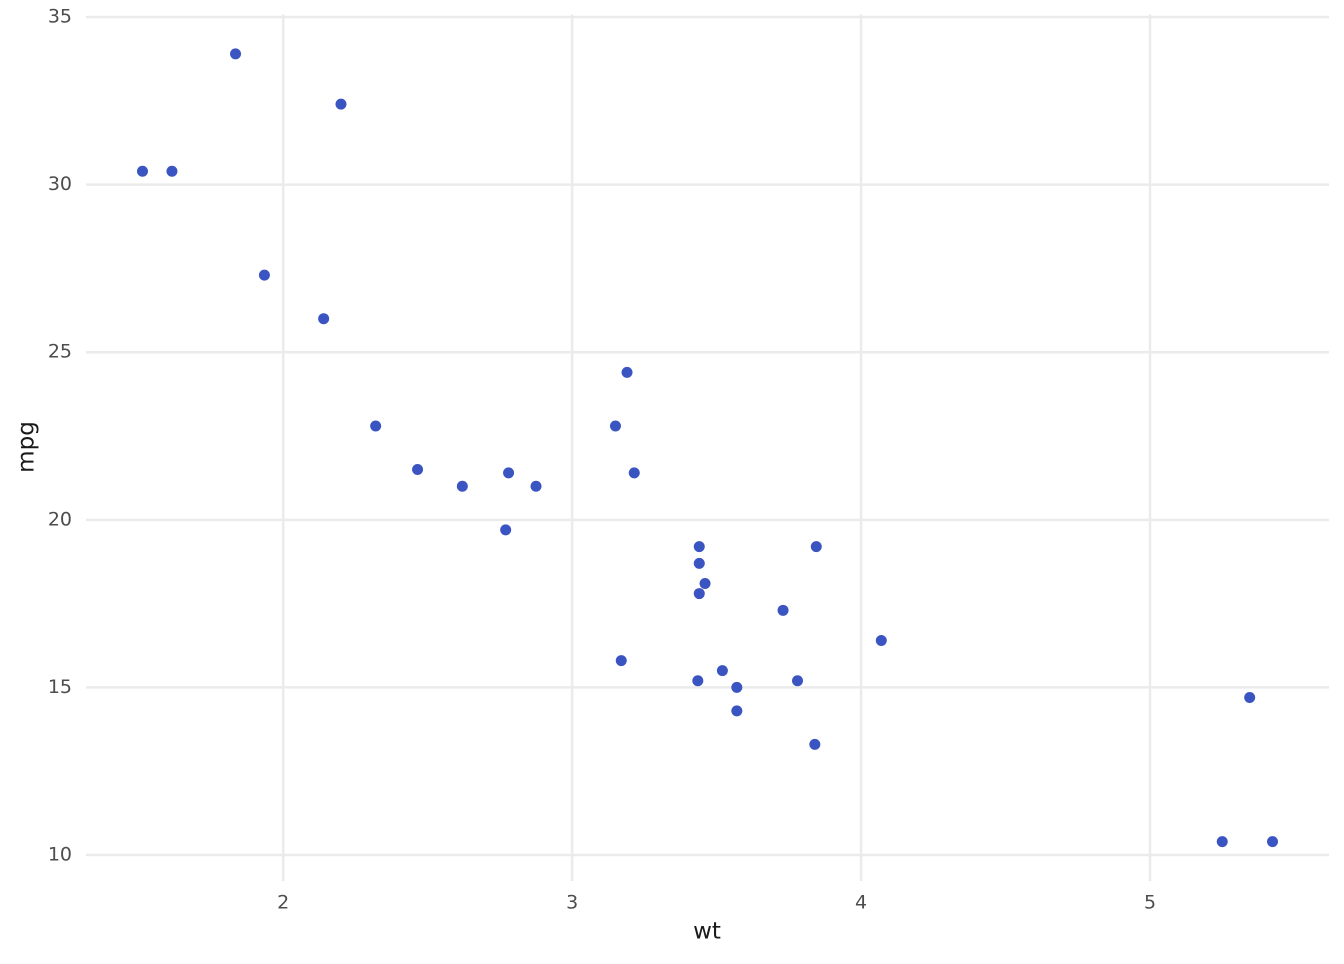 Image resolution: width=1344 pixels, height=964 pixels. What do you see at coordinates (1150, 903) in the screenshot?
I see `x-tick-label: 5` at bounding box center [1150, 903].